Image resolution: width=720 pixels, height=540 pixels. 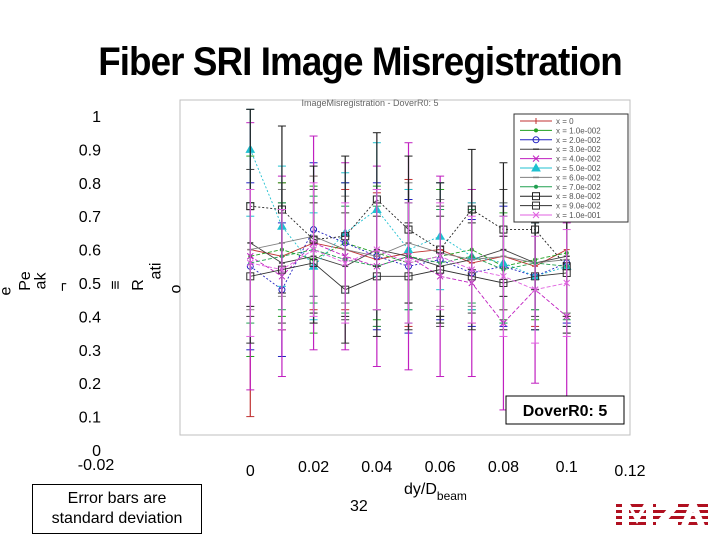 I want to click on legend-label: x = 4.0e-002, so click(x=578, y=159).